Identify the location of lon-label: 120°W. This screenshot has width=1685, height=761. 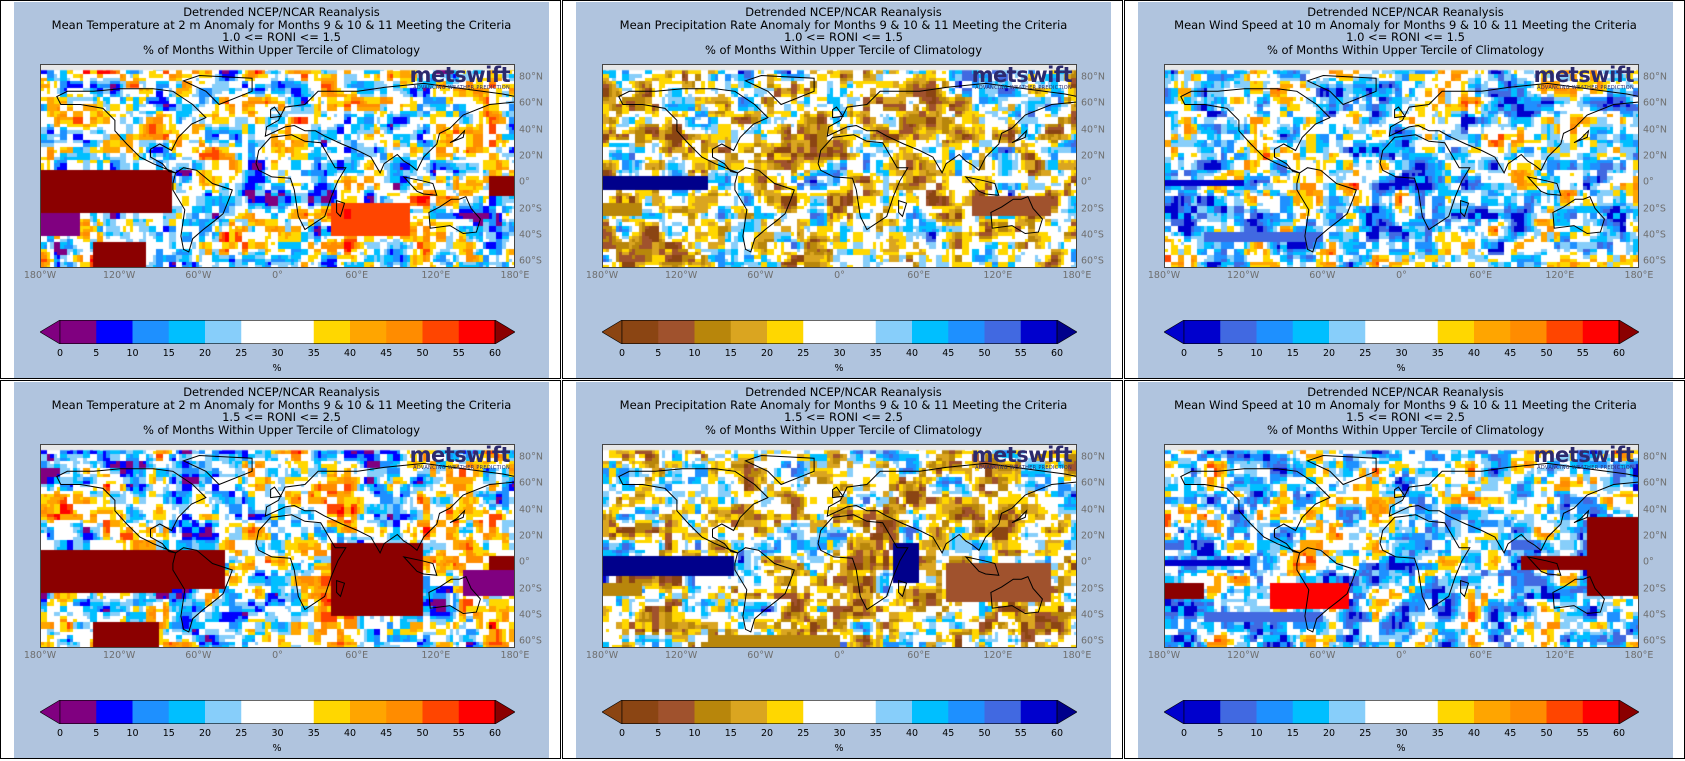
(681, 655).